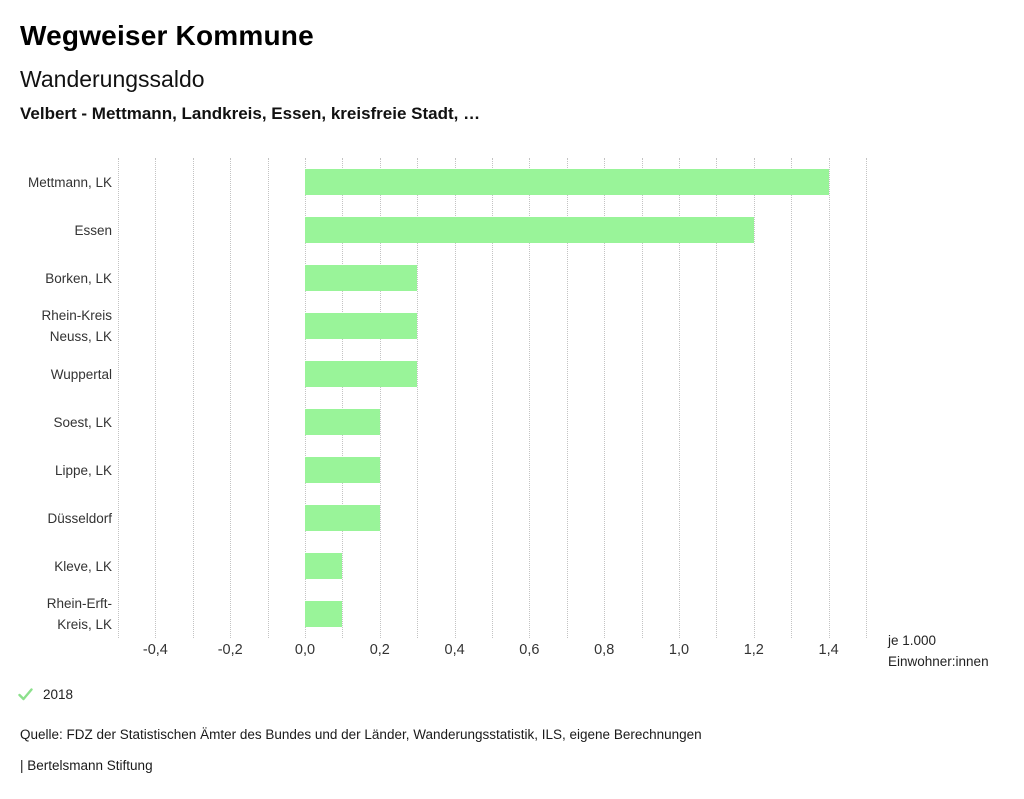 The image size is (1024, 799). What do you see at coordinates (83, 470) in the screenshot?
I see `category-label-7: Lippe, LK` at bounding box center [83, 470].